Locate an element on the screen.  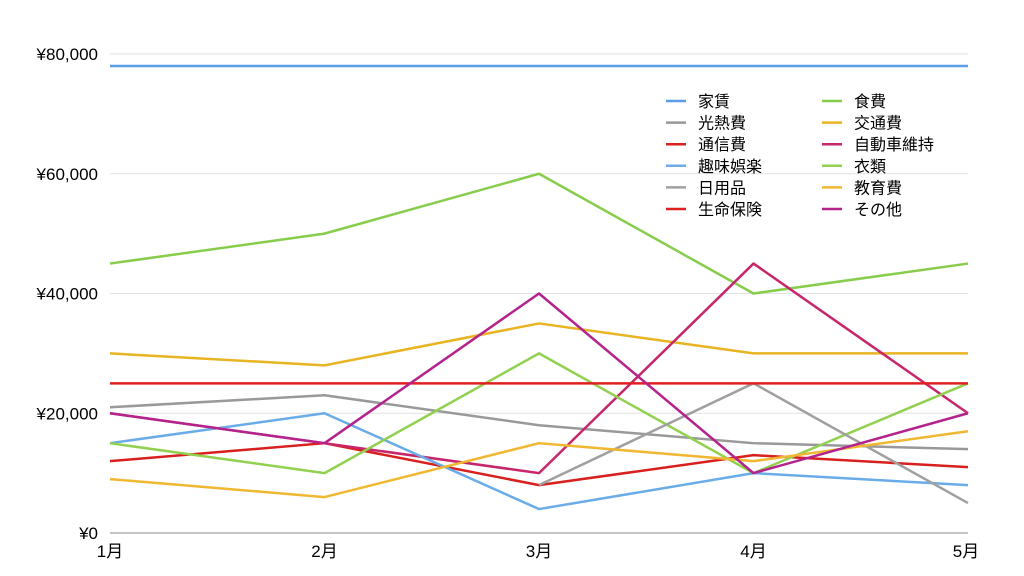
legend-label: その他 is located at coordinates (878, 209).